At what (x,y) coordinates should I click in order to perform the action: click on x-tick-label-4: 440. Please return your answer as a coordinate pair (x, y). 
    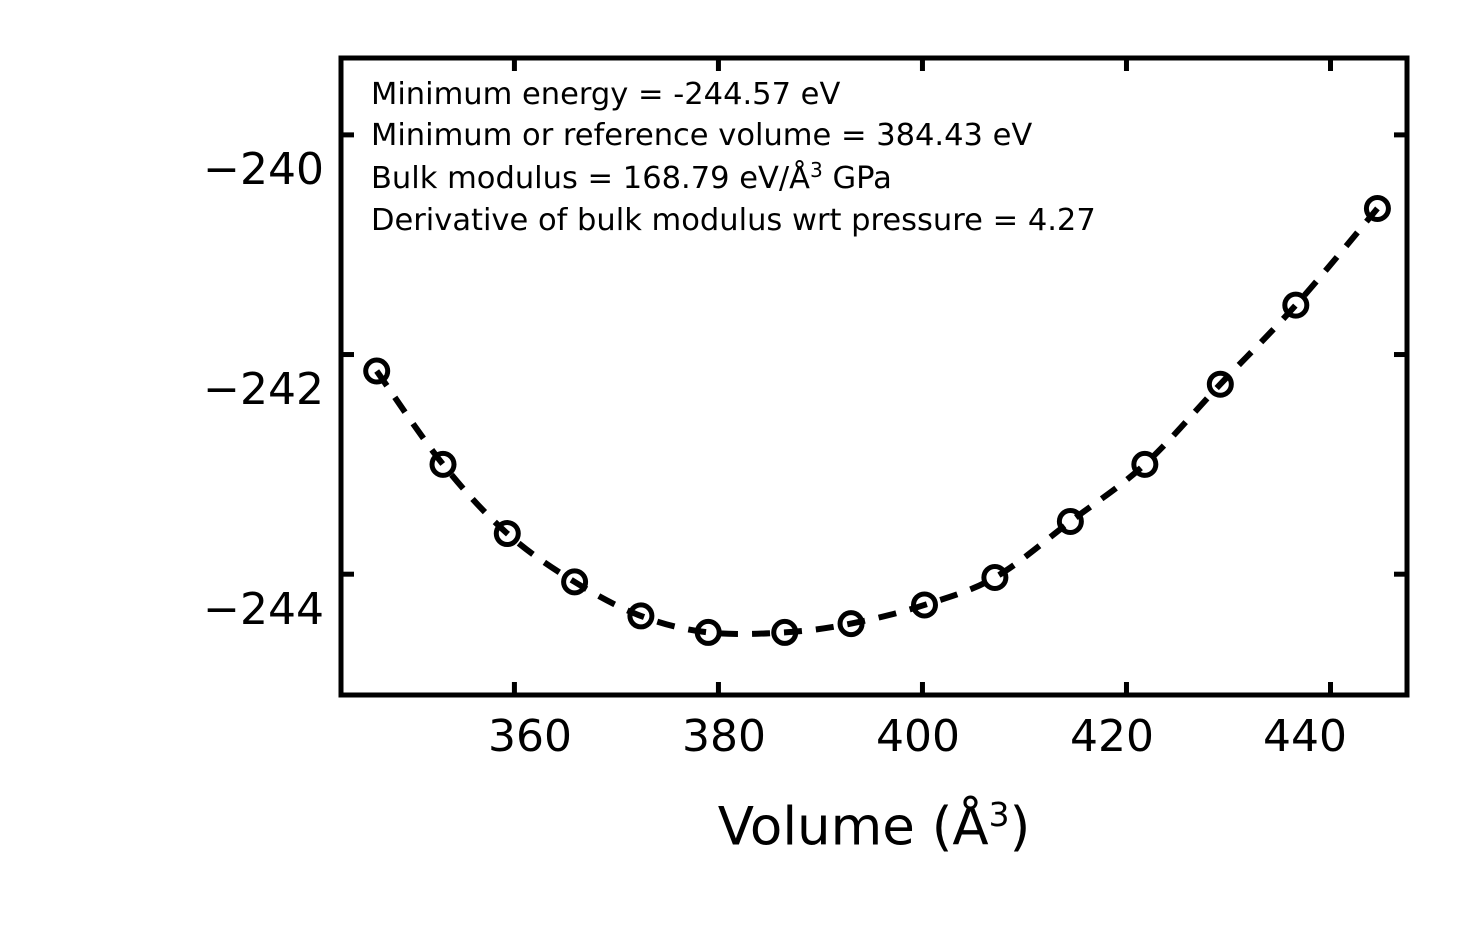
    Looking at the image, I should click on (1305, 736).